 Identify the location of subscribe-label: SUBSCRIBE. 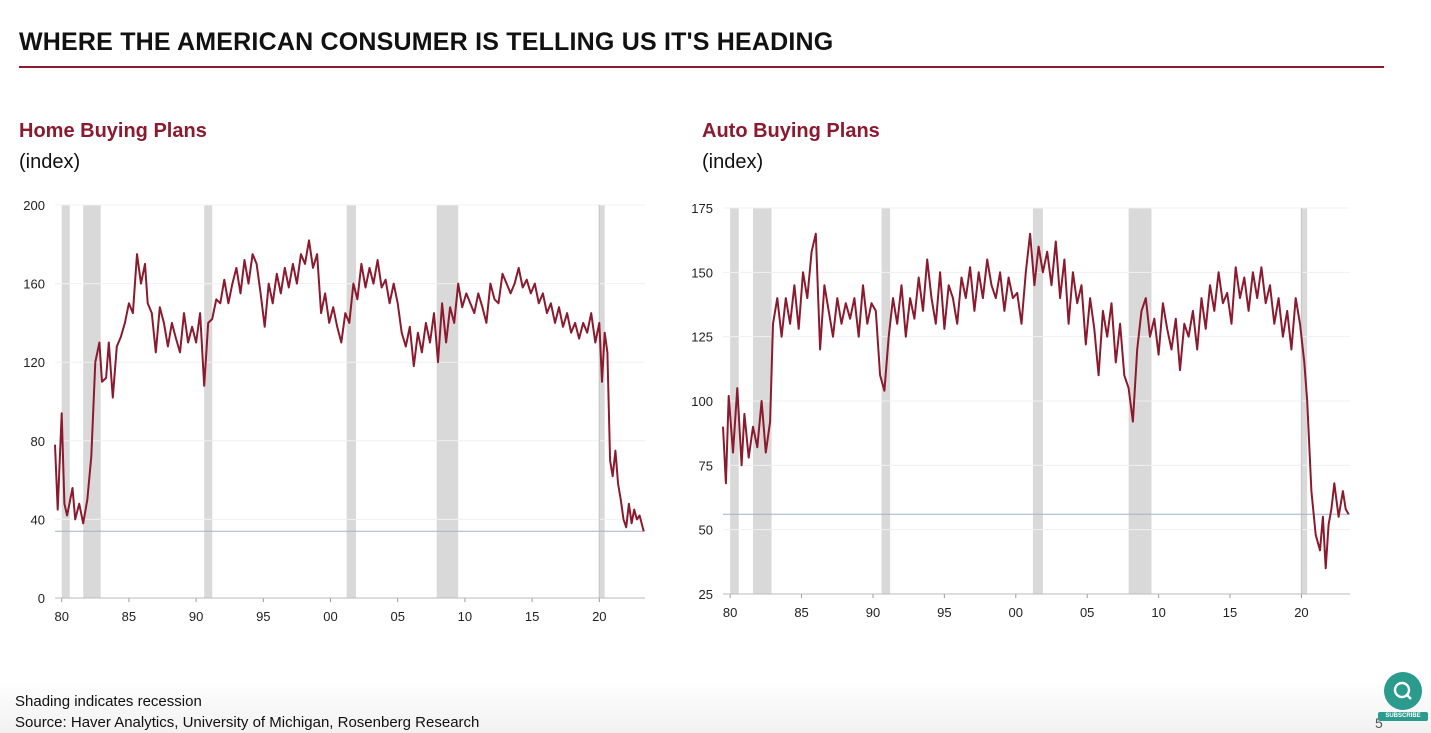
(1403, 716).